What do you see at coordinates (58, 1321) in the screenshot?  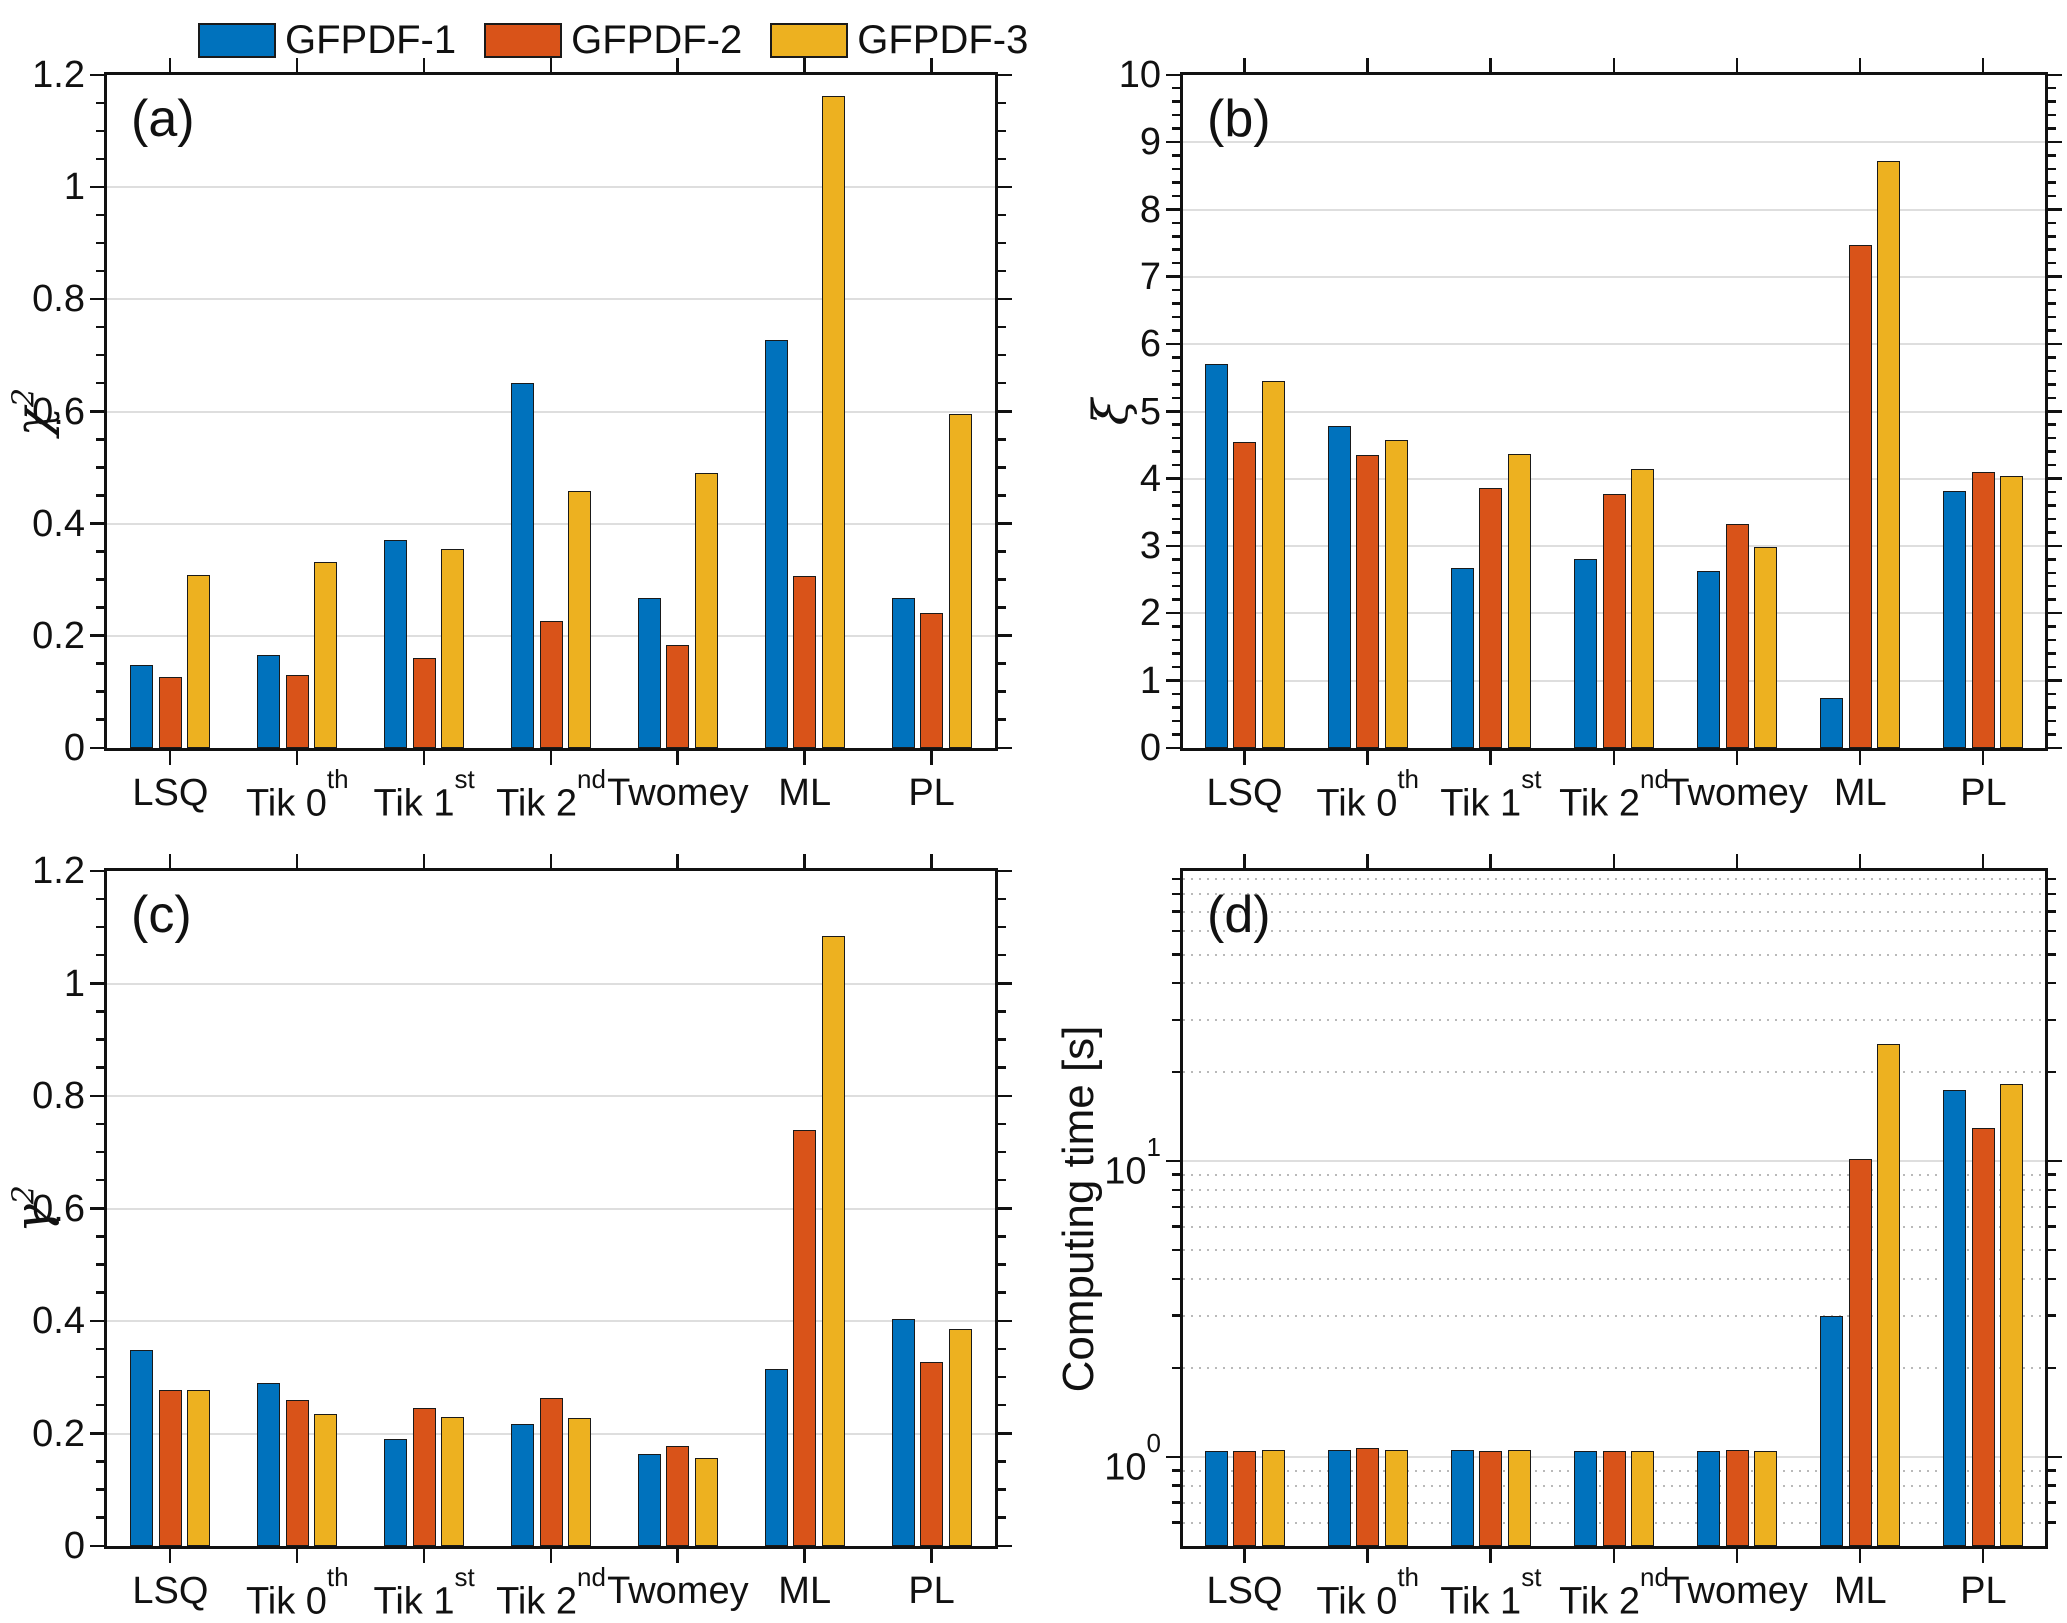 I see `y-tick-label: 0.4` at bounding box center [58, 1321].